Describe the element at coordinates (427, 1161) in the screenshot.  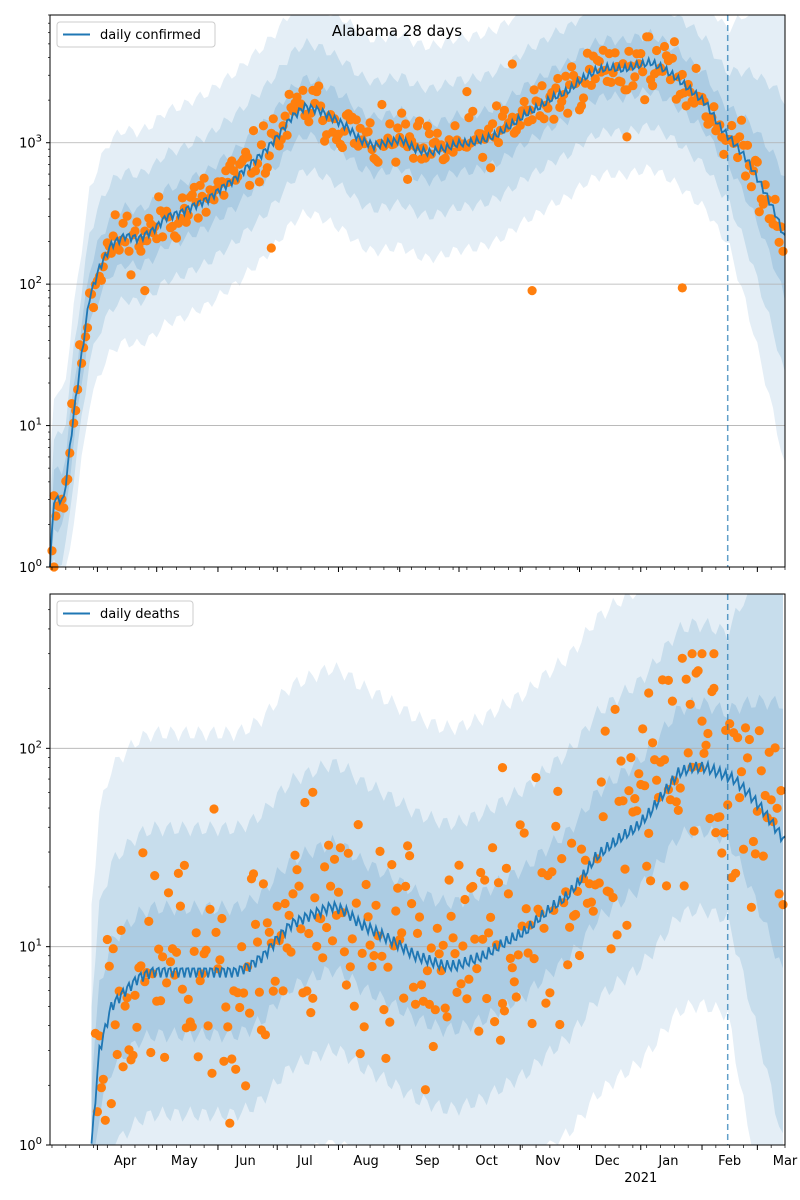
I see `xtick-label-5: Sep` at that location.